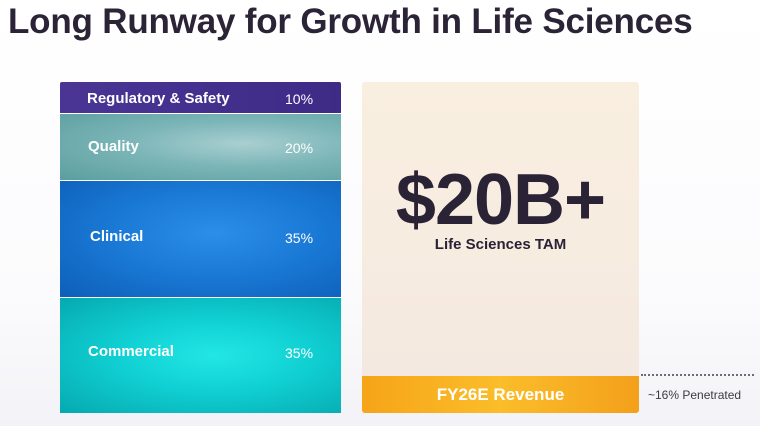 The image size is (760, 426). Describe the element at coordinates (500, 394) in the screenshot. I see `revenue-bar: FY26E Revenue` at that location.